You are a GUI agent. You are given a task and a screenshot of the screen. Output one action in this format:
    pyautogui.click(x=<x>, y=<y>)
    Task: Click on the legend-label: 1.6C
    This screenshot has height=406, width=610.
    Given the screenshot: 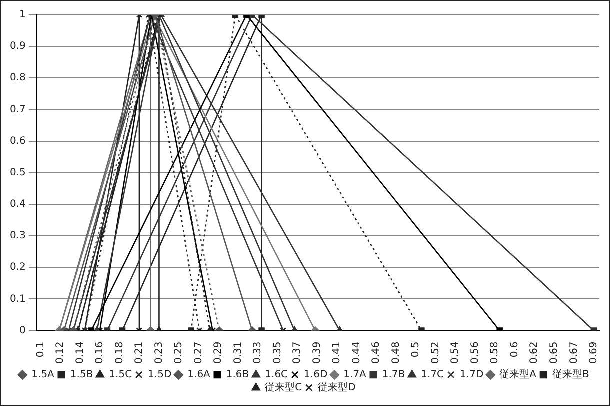 What is the action you would take?
    pyautogui.click(x=276, y=375)
    